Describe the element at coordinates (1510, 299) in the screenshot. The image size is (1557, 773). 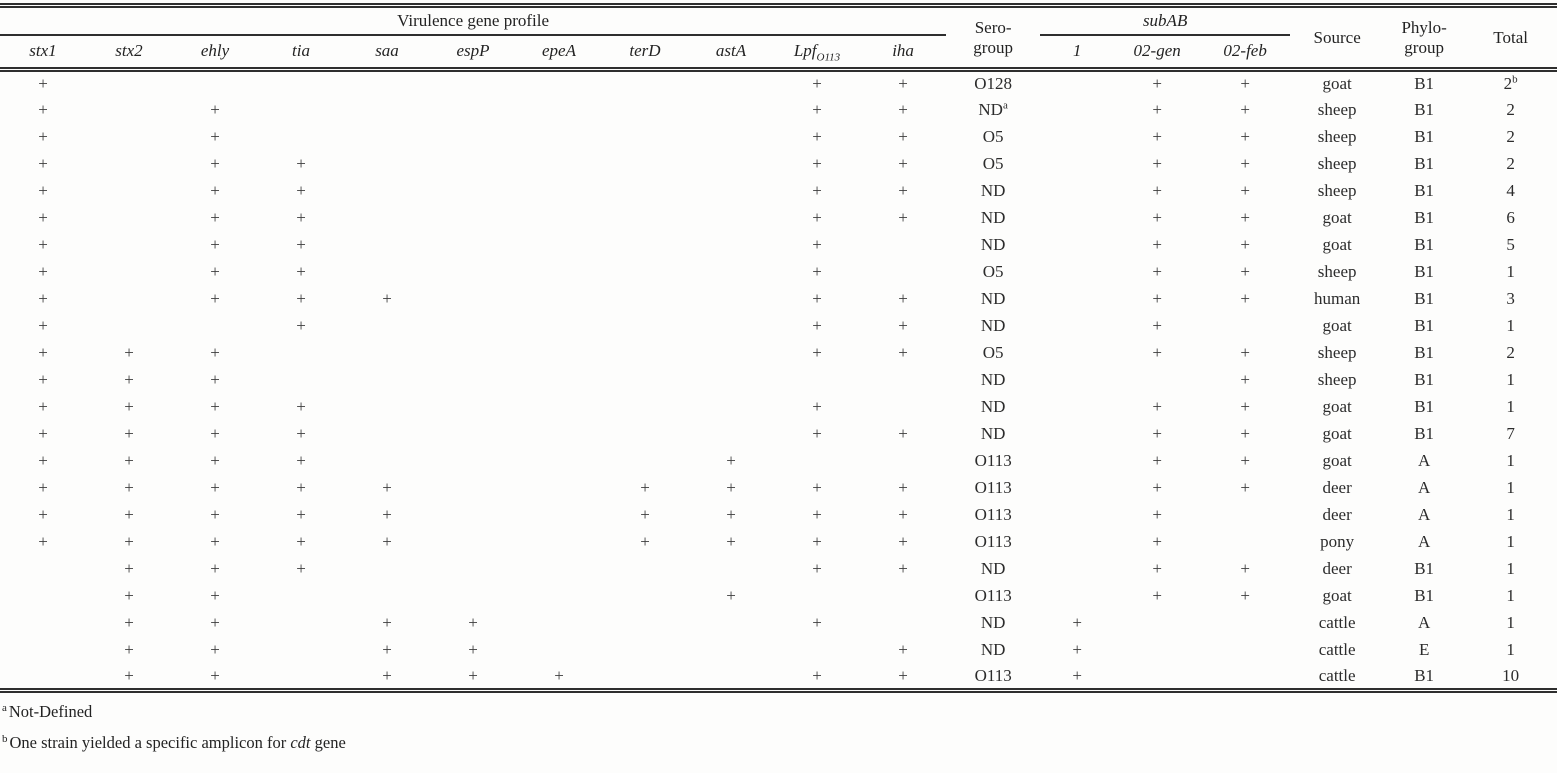
I see `total-cell: 3` at that location.